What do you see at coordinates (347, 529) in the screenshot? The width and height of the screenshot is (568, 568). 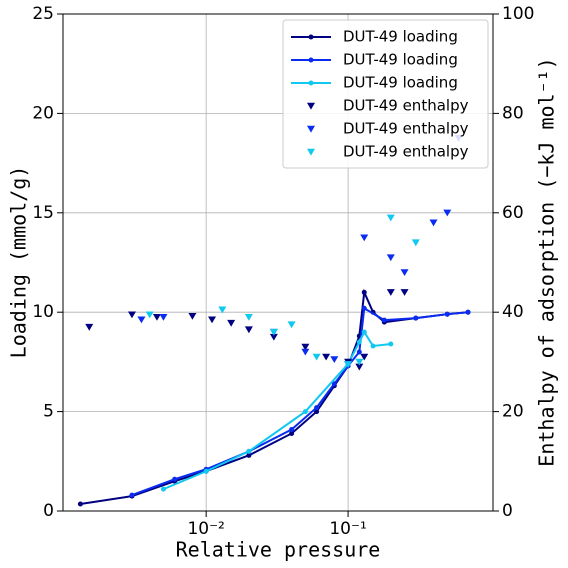 I see `x-tick-label: 10⁻¹` at bounding box center [347, 529].